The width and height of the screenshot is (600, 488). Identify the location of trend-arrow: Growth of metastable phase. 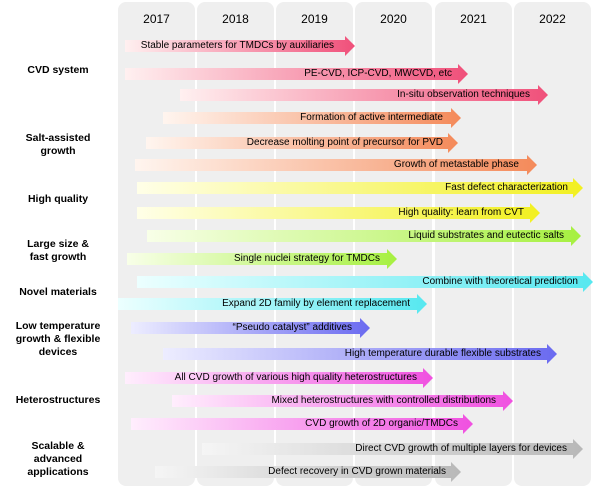
(336, 165).